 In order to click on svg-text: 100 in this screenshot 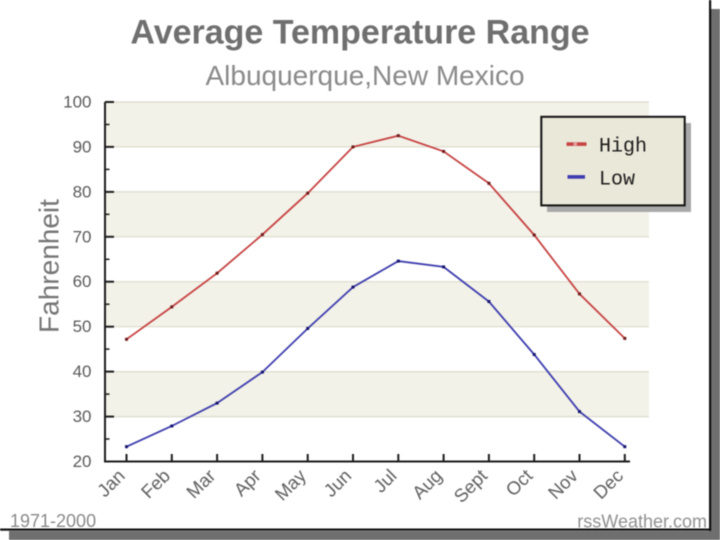, I will do `click(77, 102)`.